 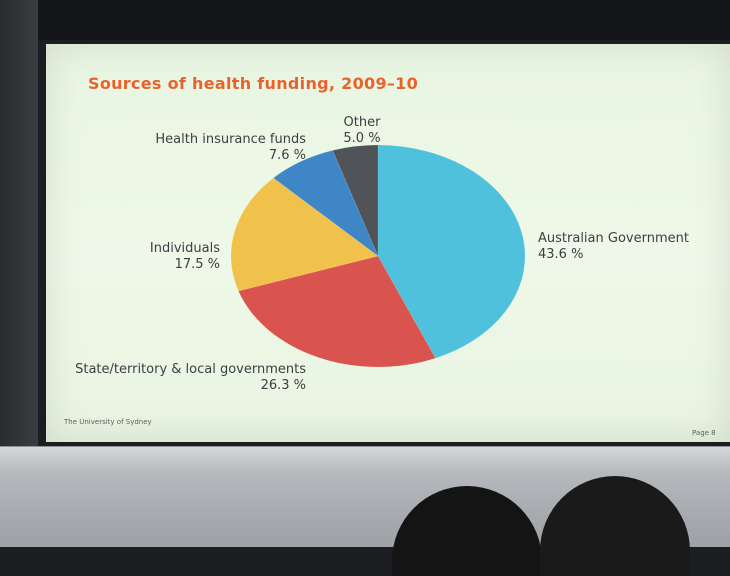 What do you see at coordinates (283, 385) in the screenshot?
I see `slice-value-text: 26.3 %` at bounding box center [283, 385].